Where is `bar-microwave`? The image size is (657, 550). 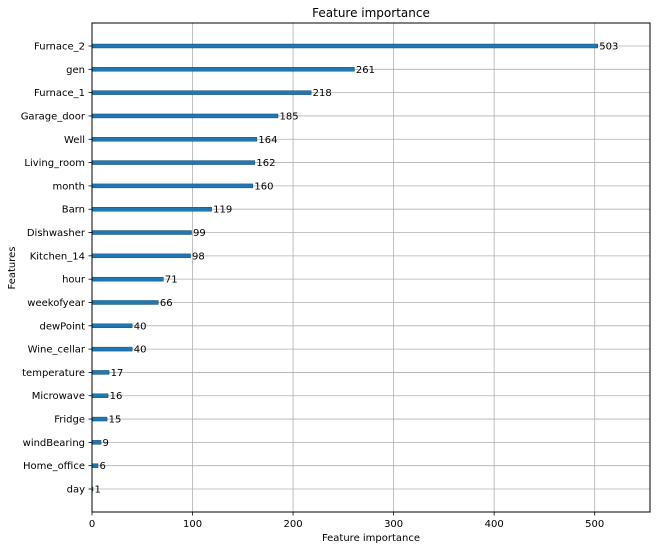
bar-microwave is located at coordinates (100, 395).